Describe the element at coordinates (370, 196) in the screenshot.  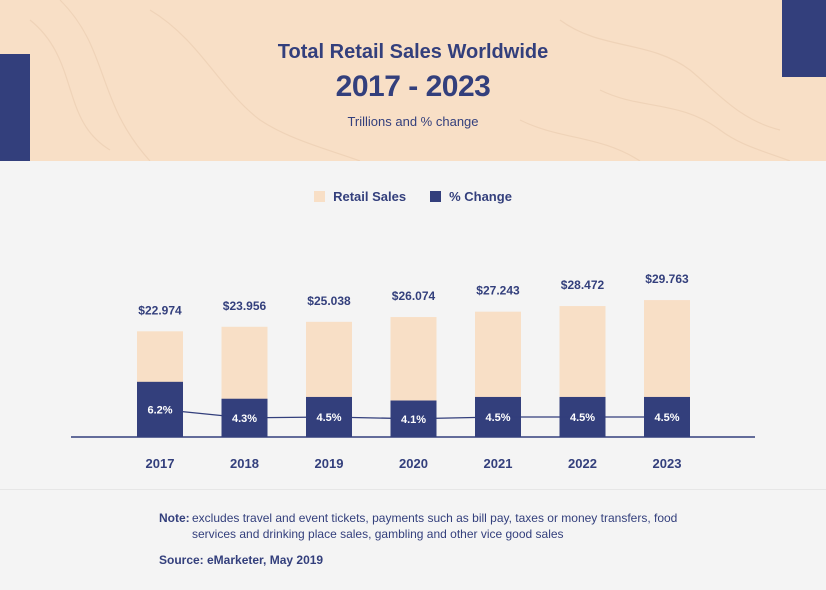
I see `legend-label-retail: Retail Sales` at that location.